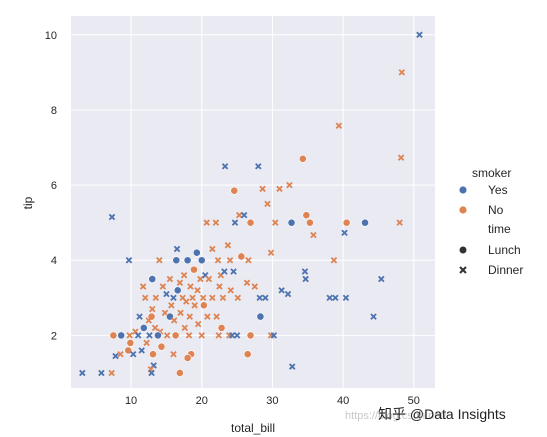  I want to click on x-tick-labels: 10 20 30 40 50, so click(272, 401).